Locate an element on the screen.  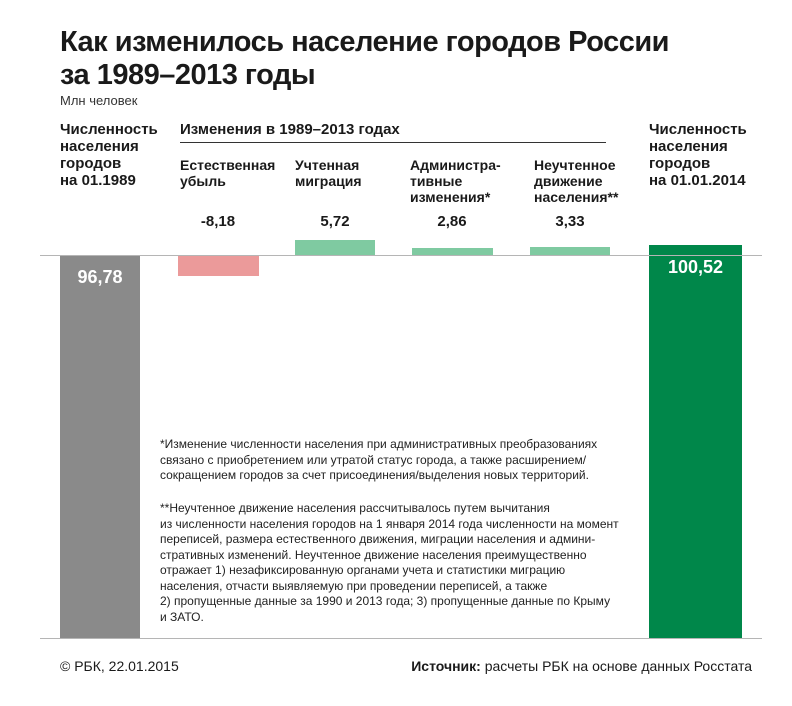
changes-header: Изменения в 1989–2013 годах is located at coordinates (290, 129).